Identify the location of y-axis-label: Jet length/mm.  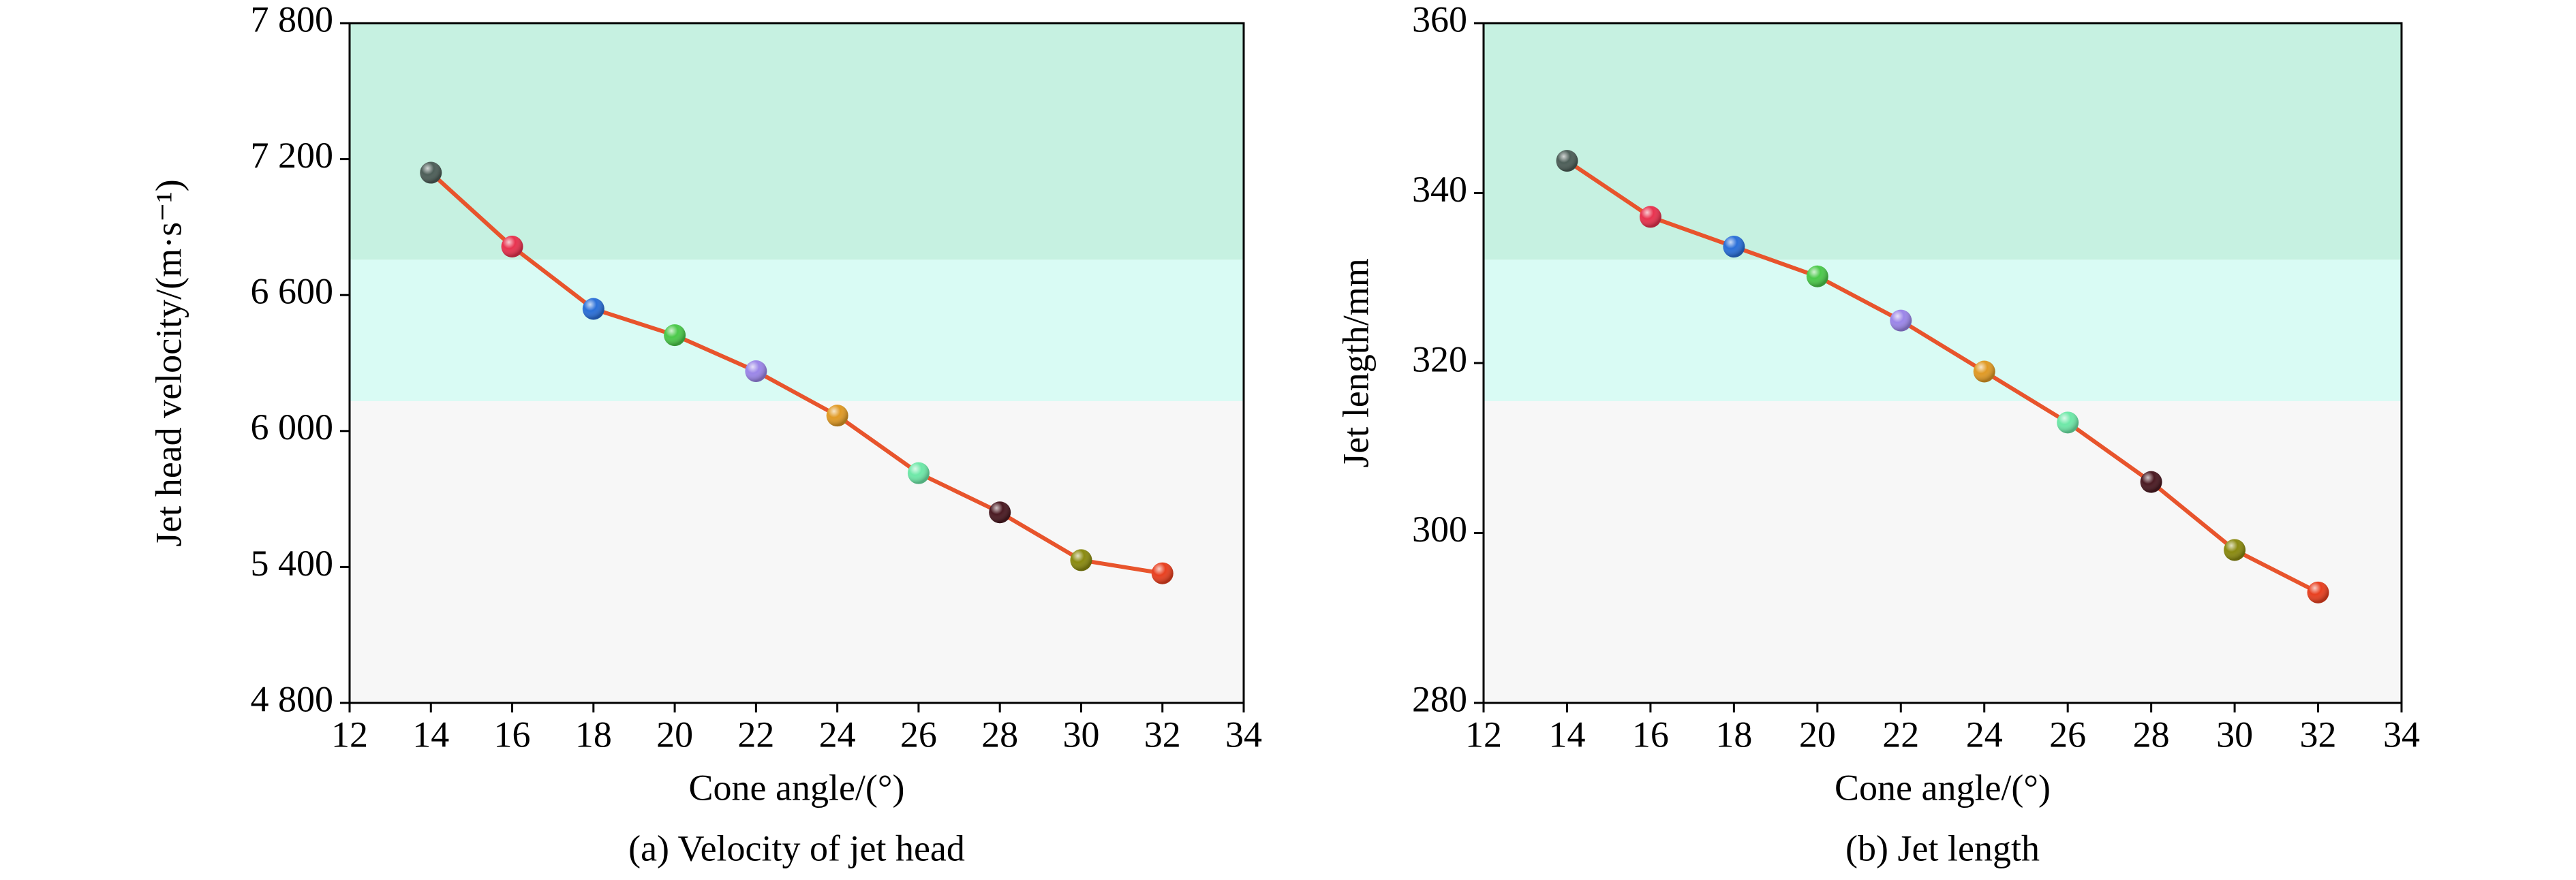
(1356, 362).